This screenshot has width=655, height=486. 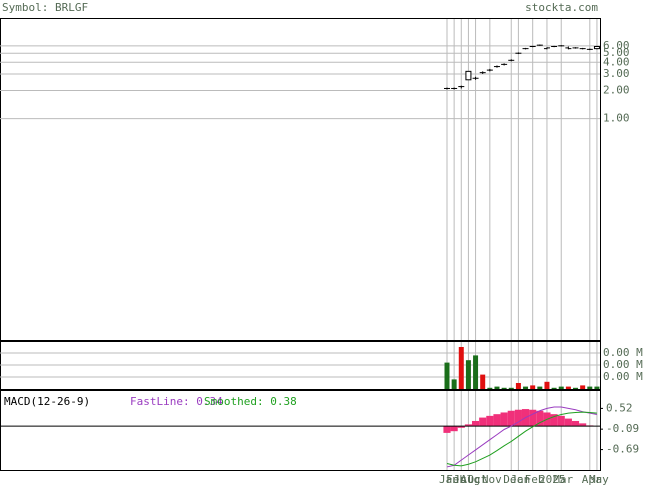 I want to click on macd-title: MACD(12-26-9), so click(x=47, y=401).